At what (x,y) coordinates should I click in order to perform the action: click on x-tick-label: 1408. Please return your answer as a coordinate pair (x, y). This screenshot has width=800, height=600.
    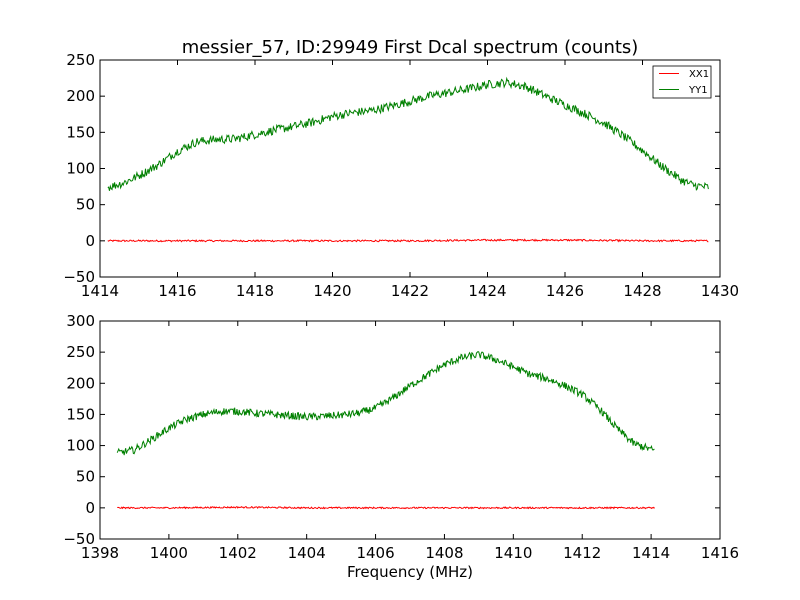
    Looking at the image, I should click on (444, 553).